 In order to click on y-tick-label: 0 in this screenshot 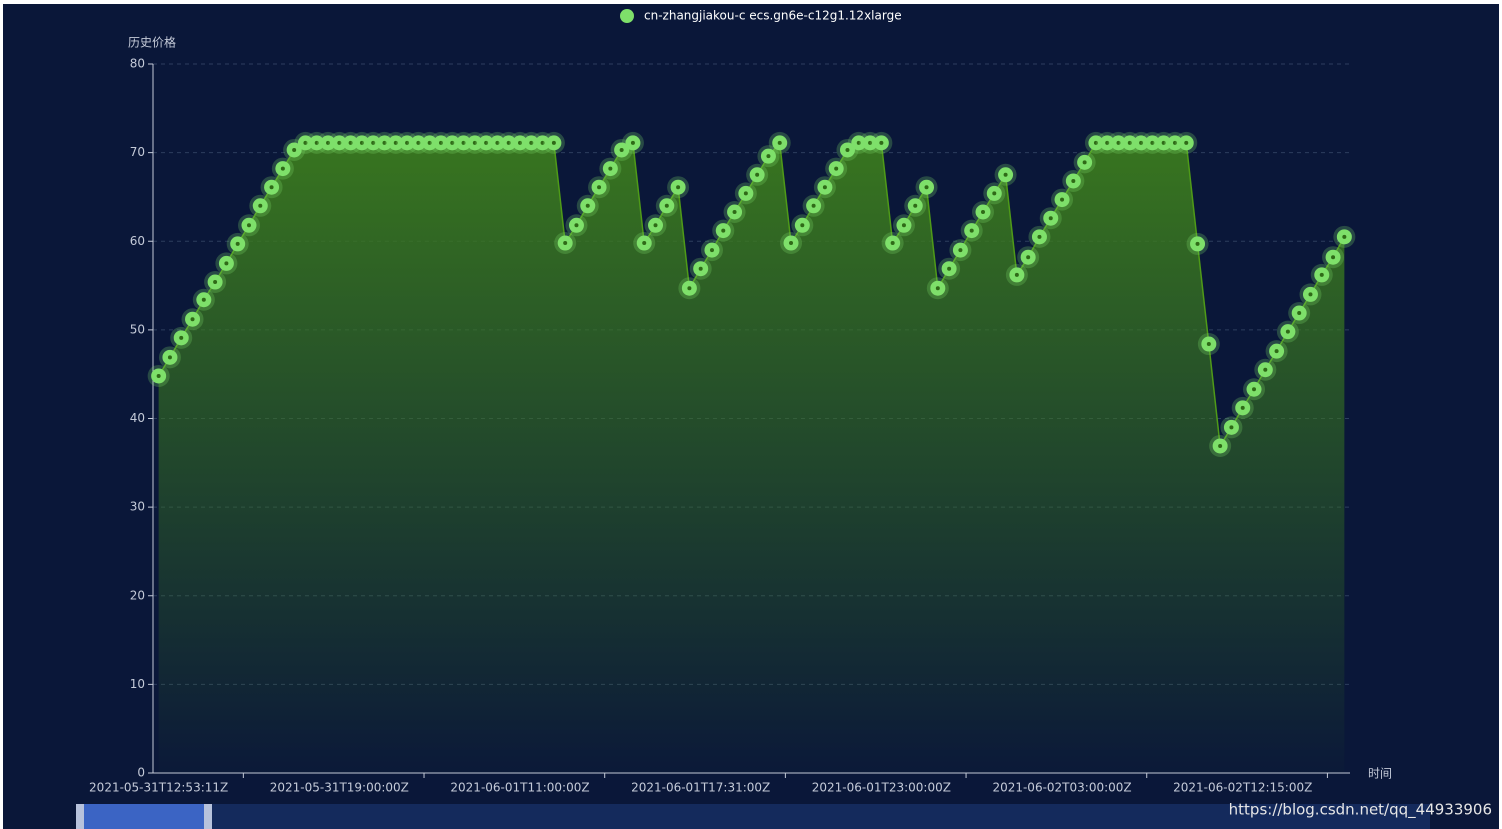, I will do `click(141, 773)`.